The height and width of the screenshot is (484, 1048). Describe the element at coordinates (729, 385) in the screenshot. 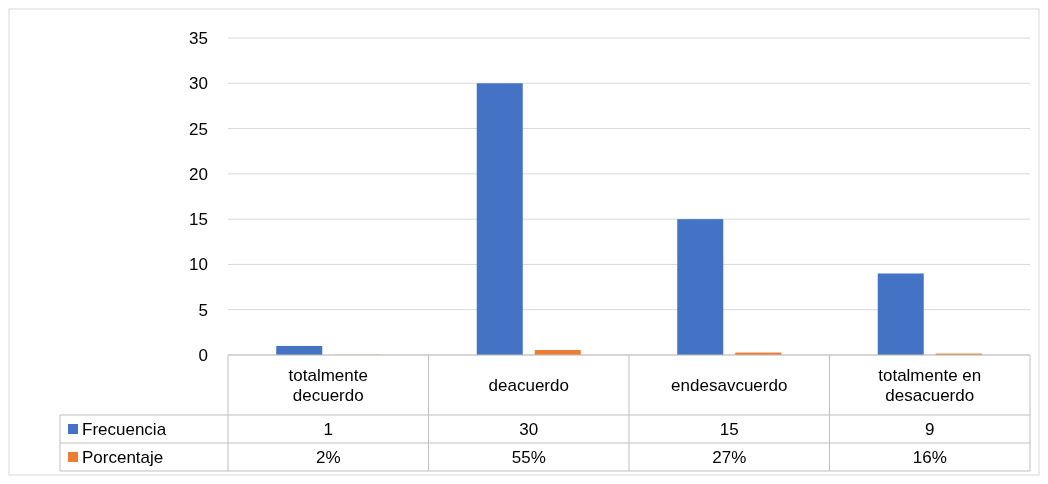

I see `x-tick-label: endesavcuerdo` at that location.